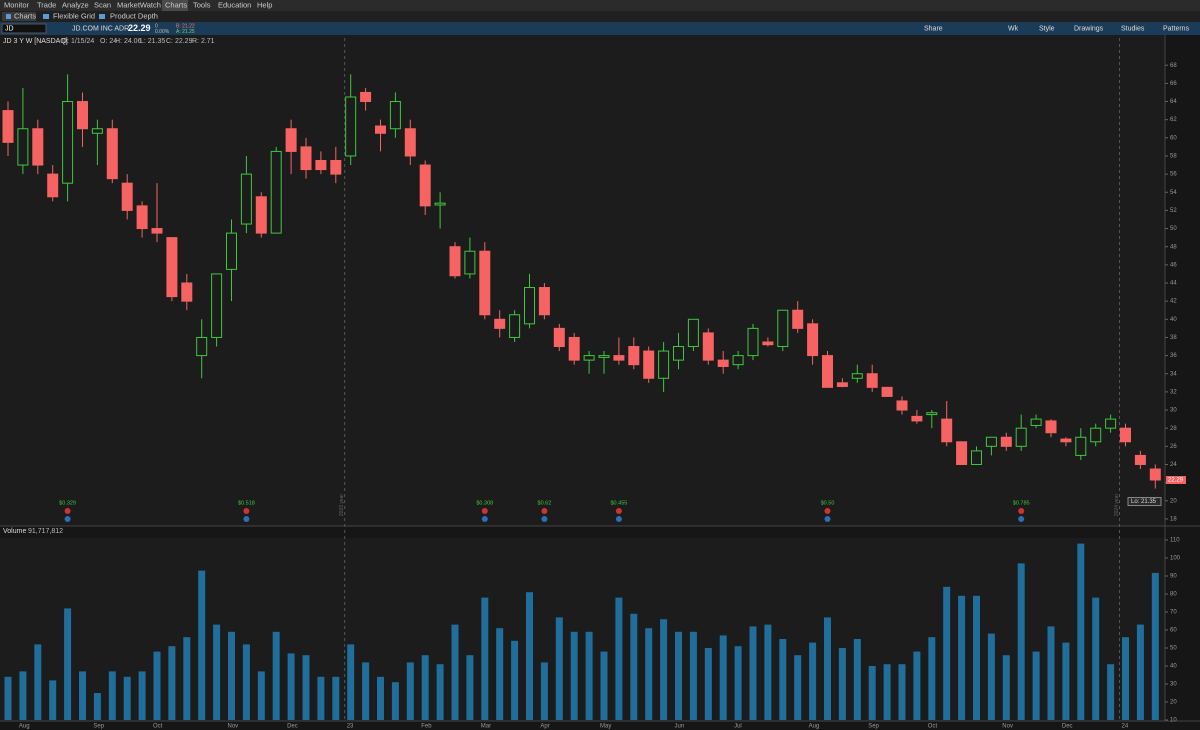  Describe the element at coordinates (14, 531) in the screenshot. I see `volume-title: Volume` at that location.